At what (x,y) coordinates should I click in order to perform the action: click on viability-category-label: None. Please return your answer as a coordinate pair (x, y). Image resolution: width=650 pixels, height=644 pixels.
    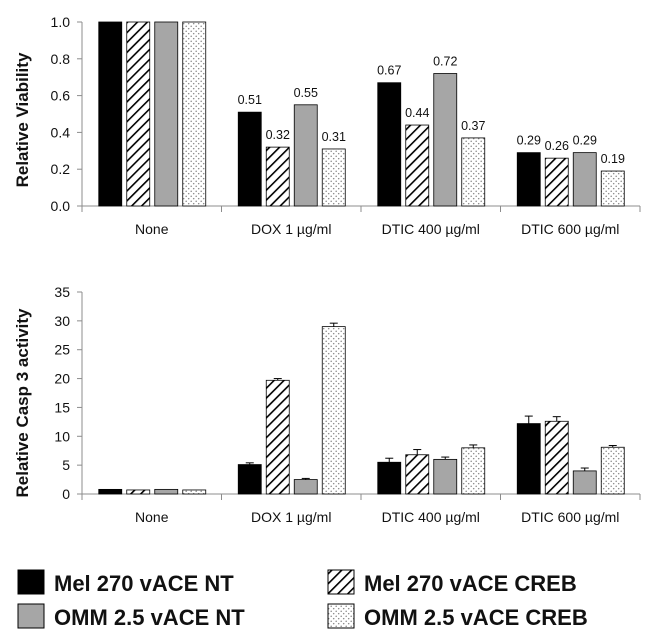
    Looking at the image, I should click on (152, 229).